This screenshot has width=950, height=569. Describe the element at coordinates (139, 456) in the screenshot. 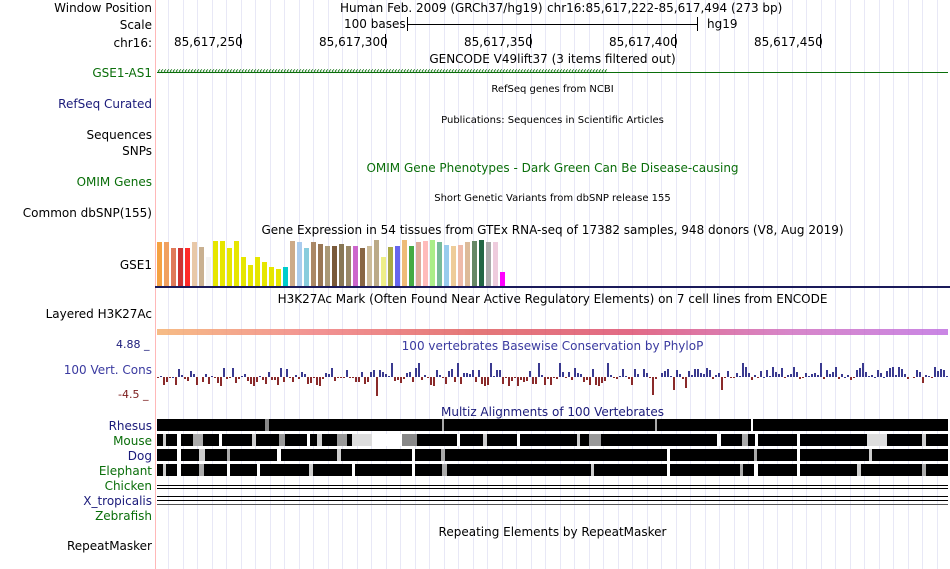

I see `species-label-dog: Dog` at that location.